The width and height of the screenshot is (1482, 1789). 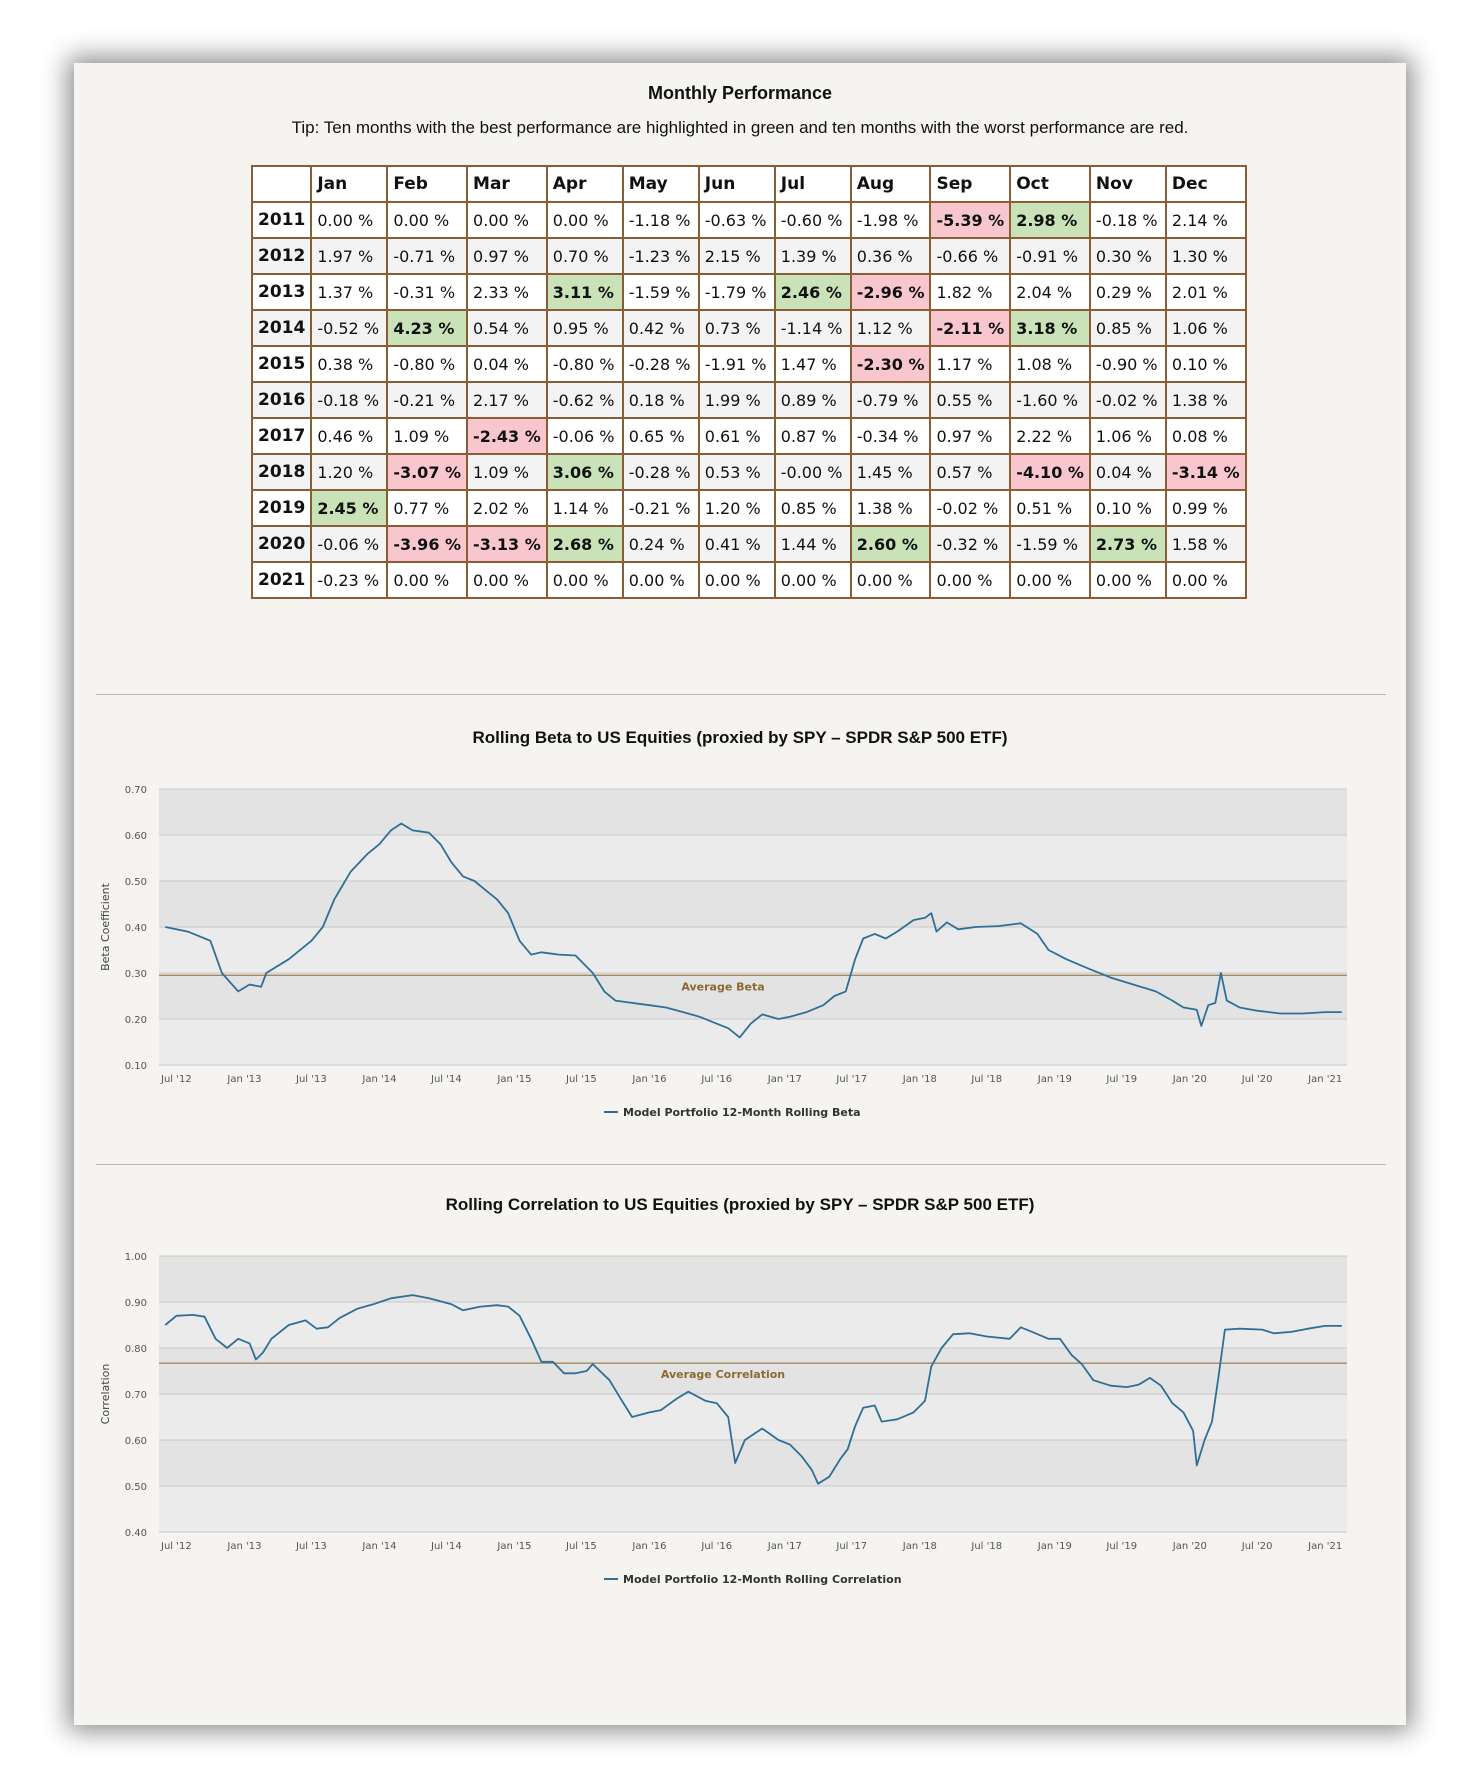 What do you see at coordinates (1205, 508) in the screenshot?
I see `return-cell: 0.99 %` at bounding box center [1205, 508].